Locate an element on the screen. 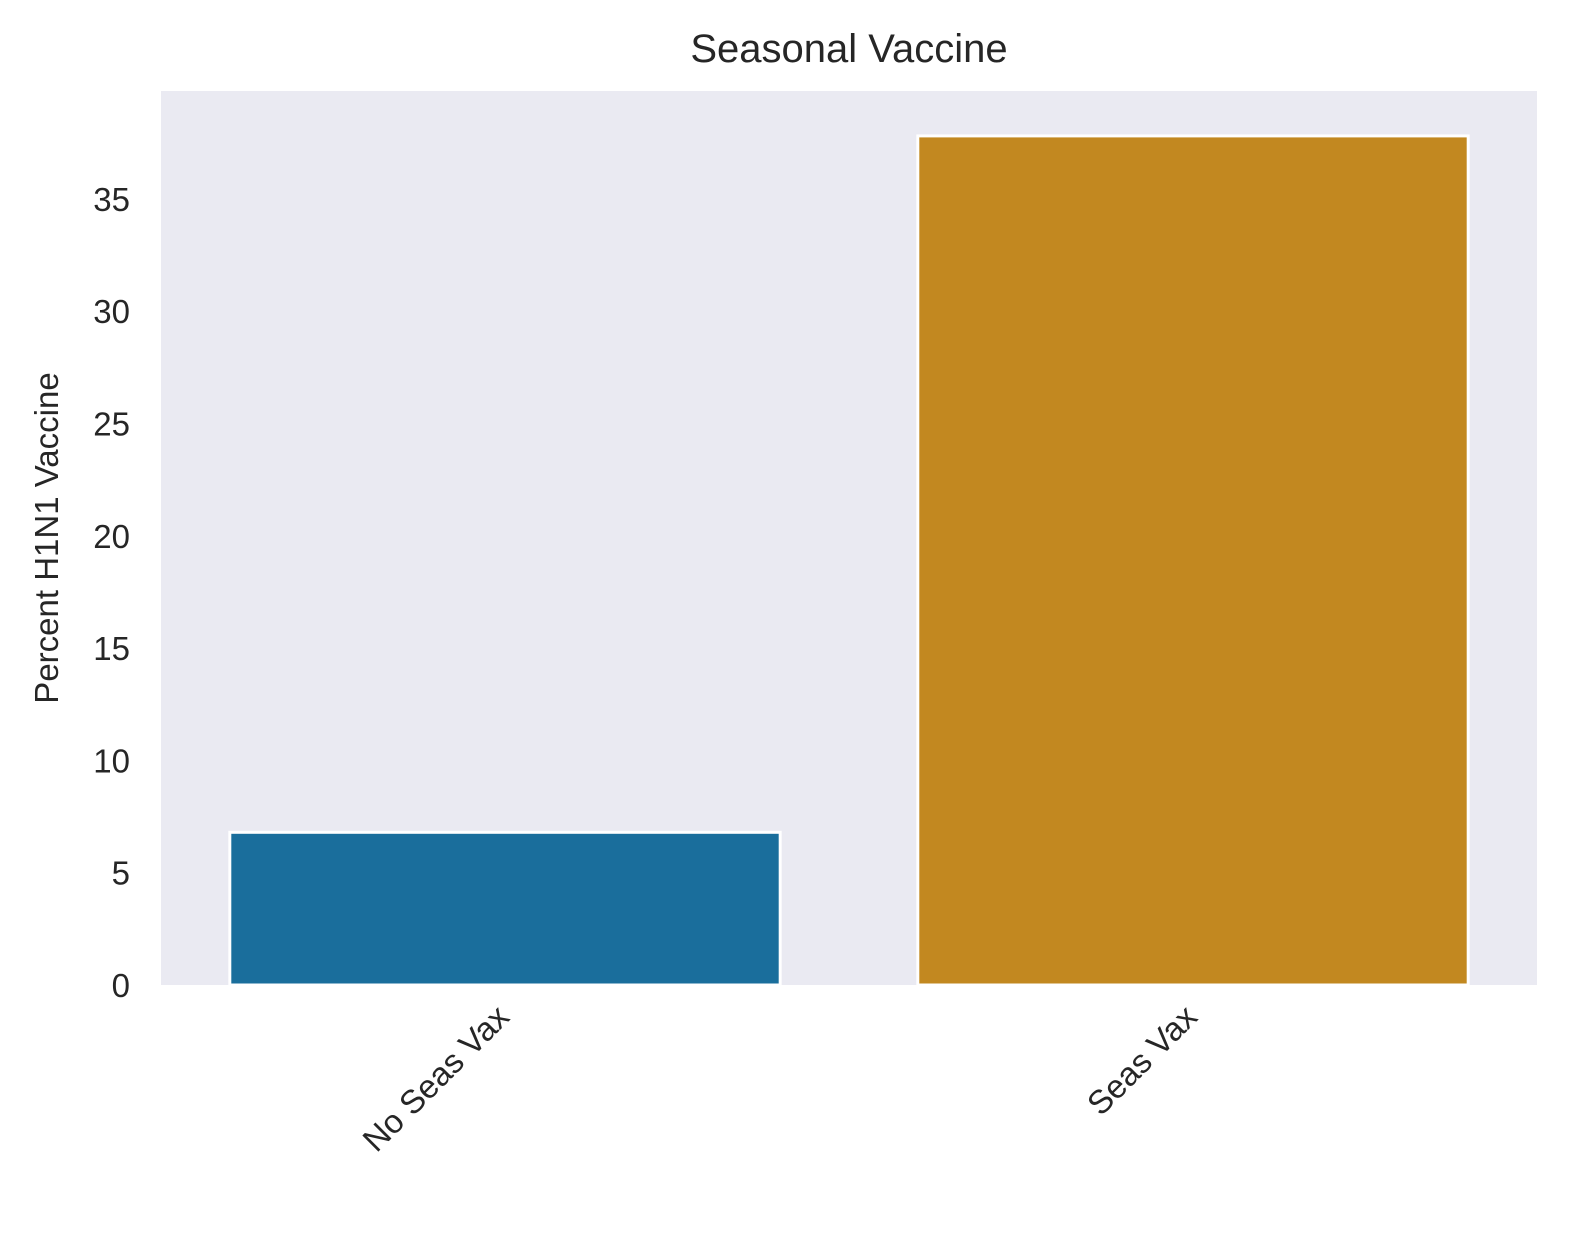  y-tick-label: 5 is located at coordinates (121, 873).